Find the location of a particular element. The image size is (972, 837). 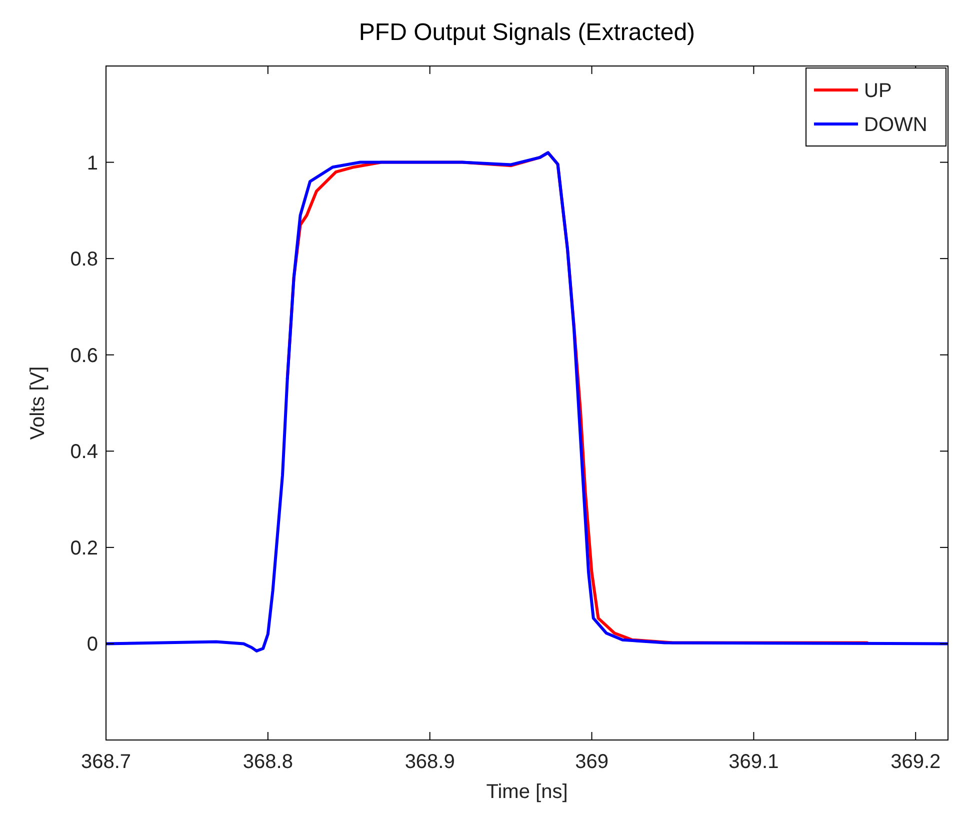

x-tick-label: 369.2 is located at coordinates (915, 762).